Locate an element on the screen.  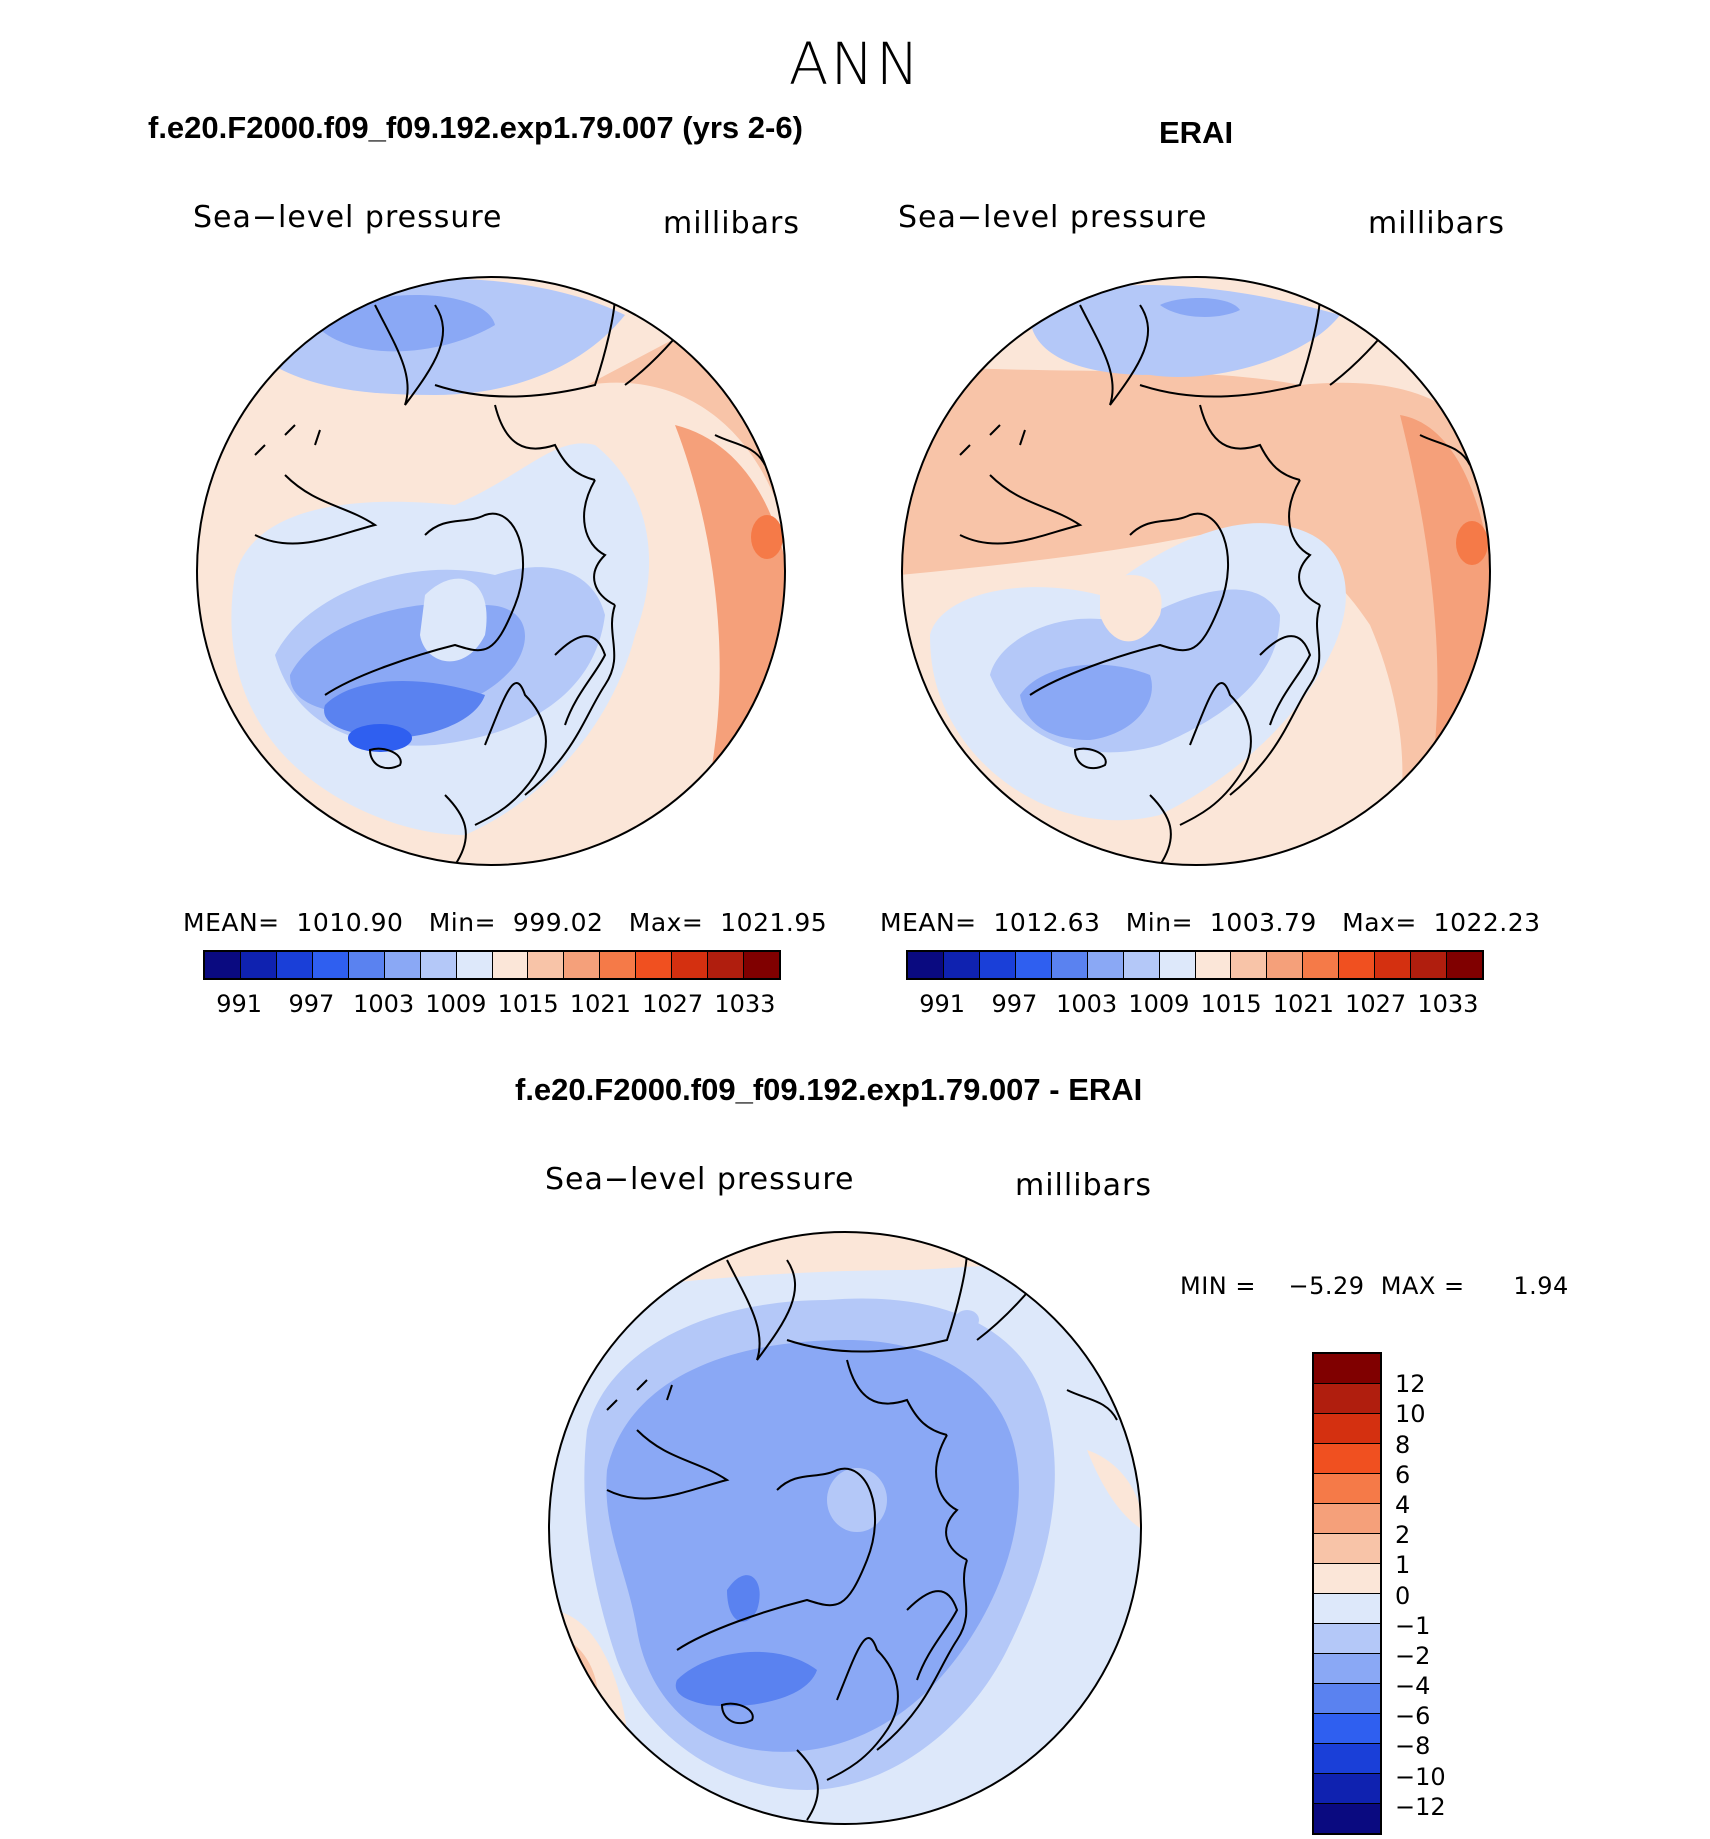
obs-colorbar-tick-label: 997 is located at coordinates (1014, 1004).